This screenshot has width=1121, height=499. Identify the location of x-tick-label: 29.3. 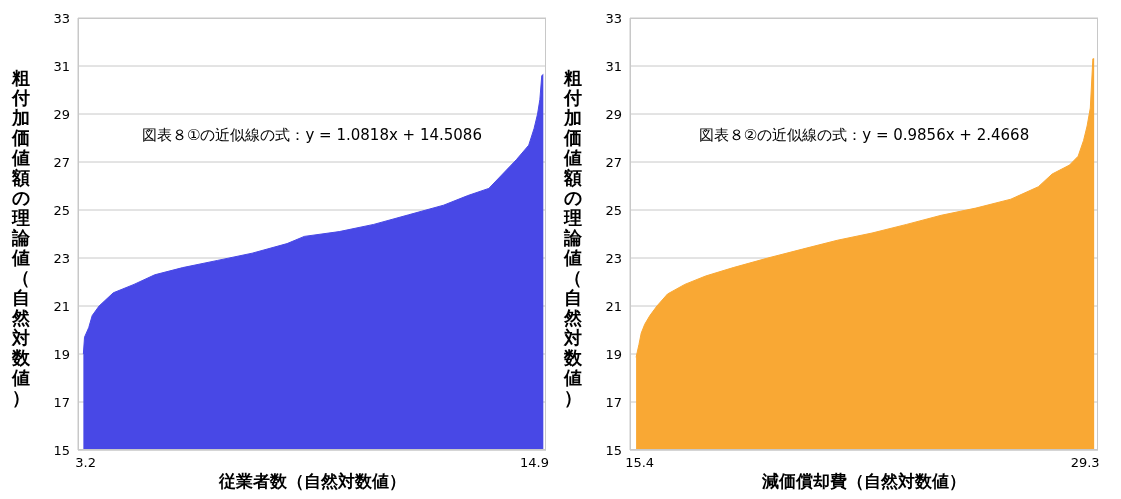
(1085, 463).